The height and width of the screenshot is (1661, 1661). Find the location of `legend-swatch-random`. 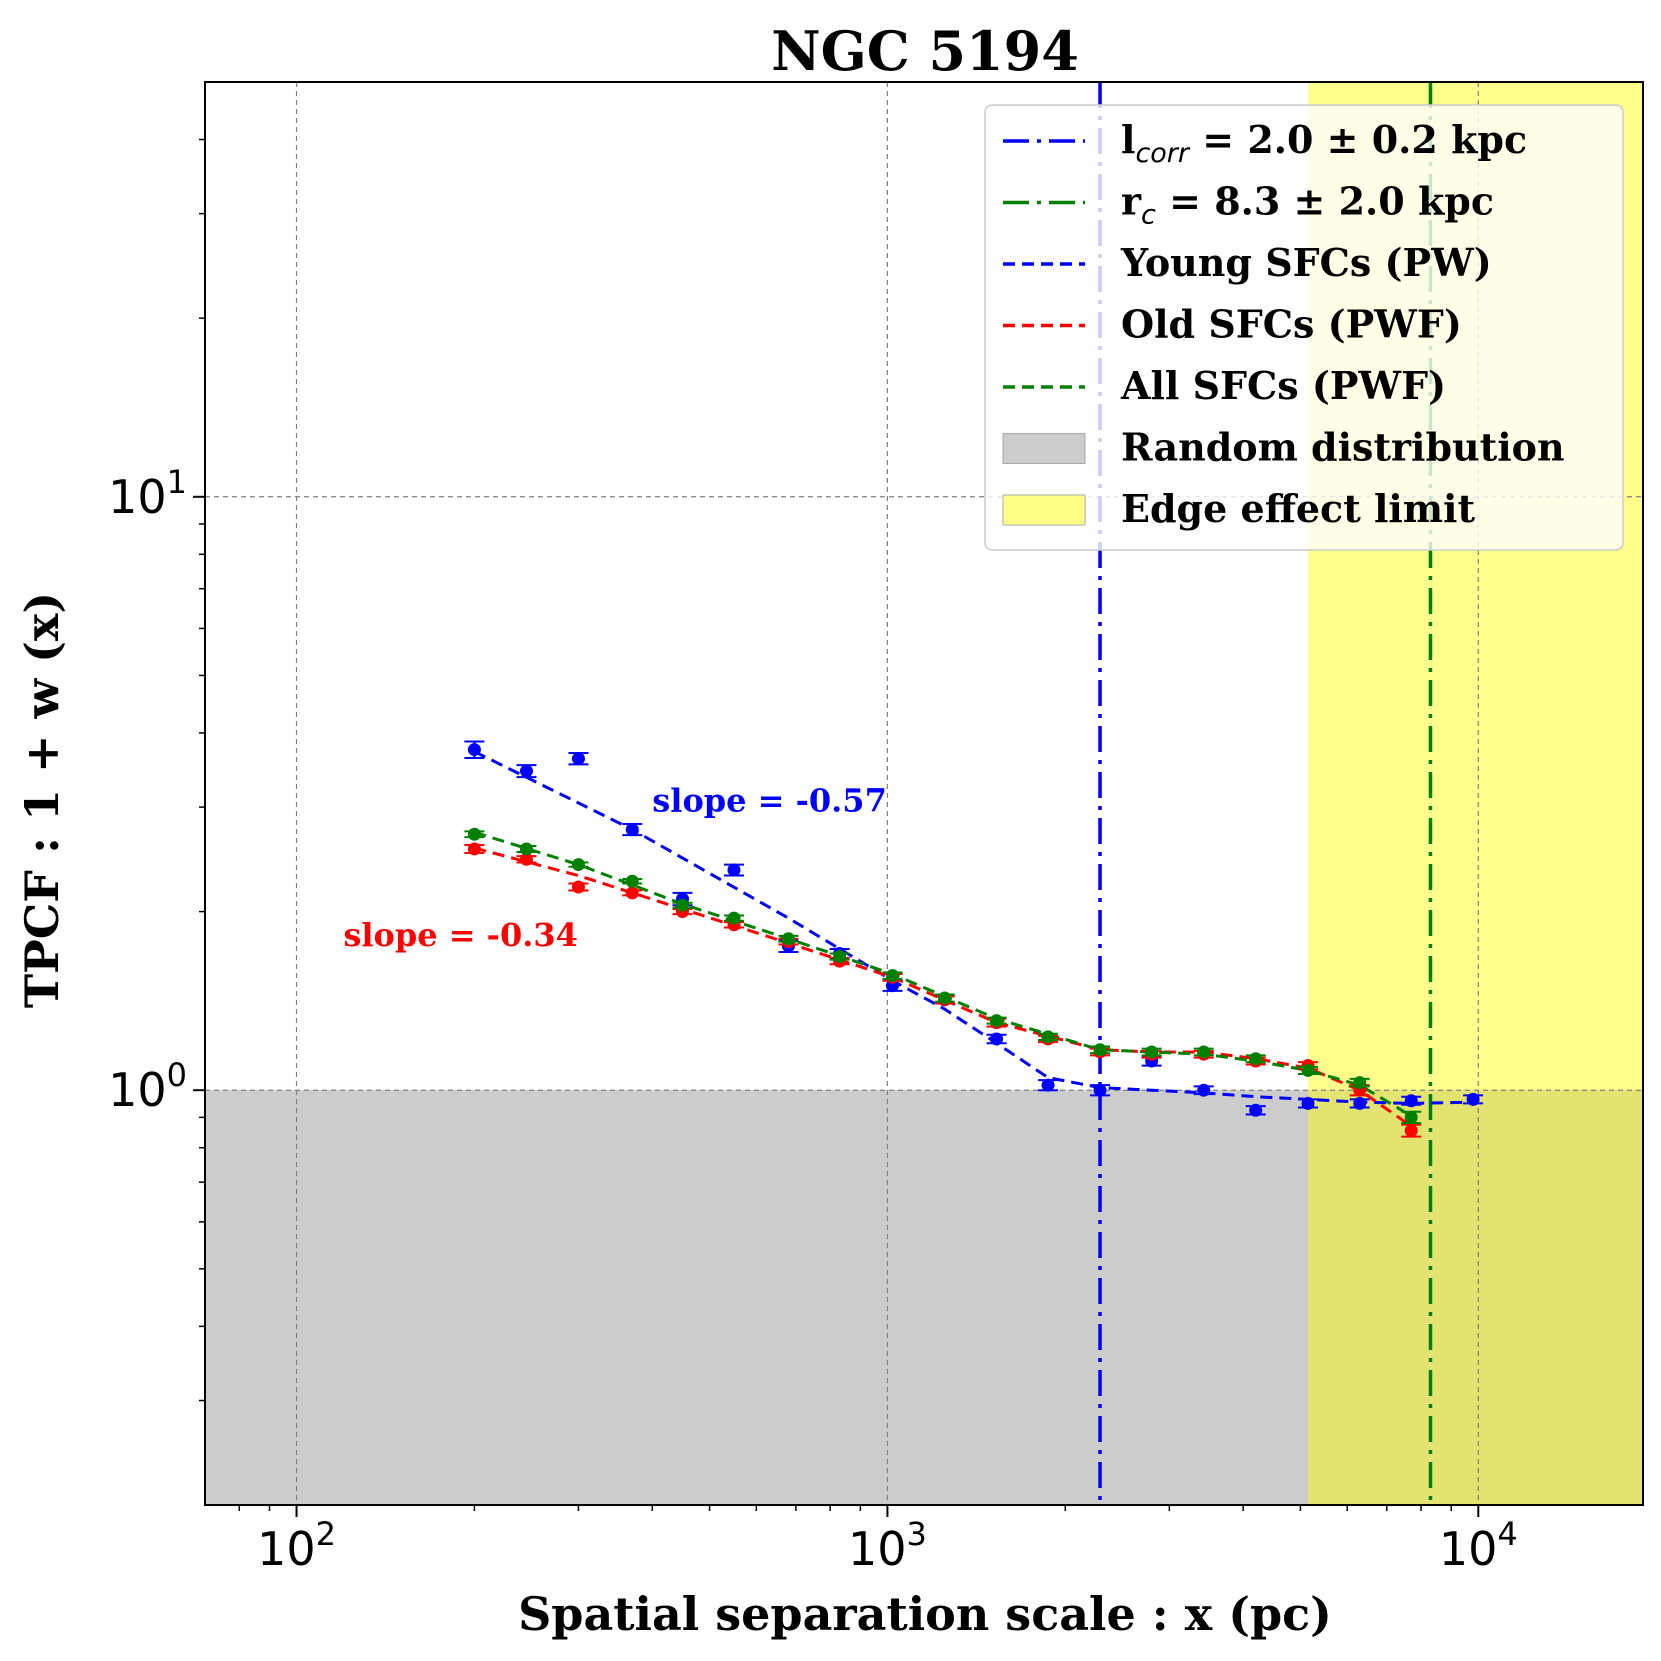

legend-swatch-random is located at coordinates (1044, 448).